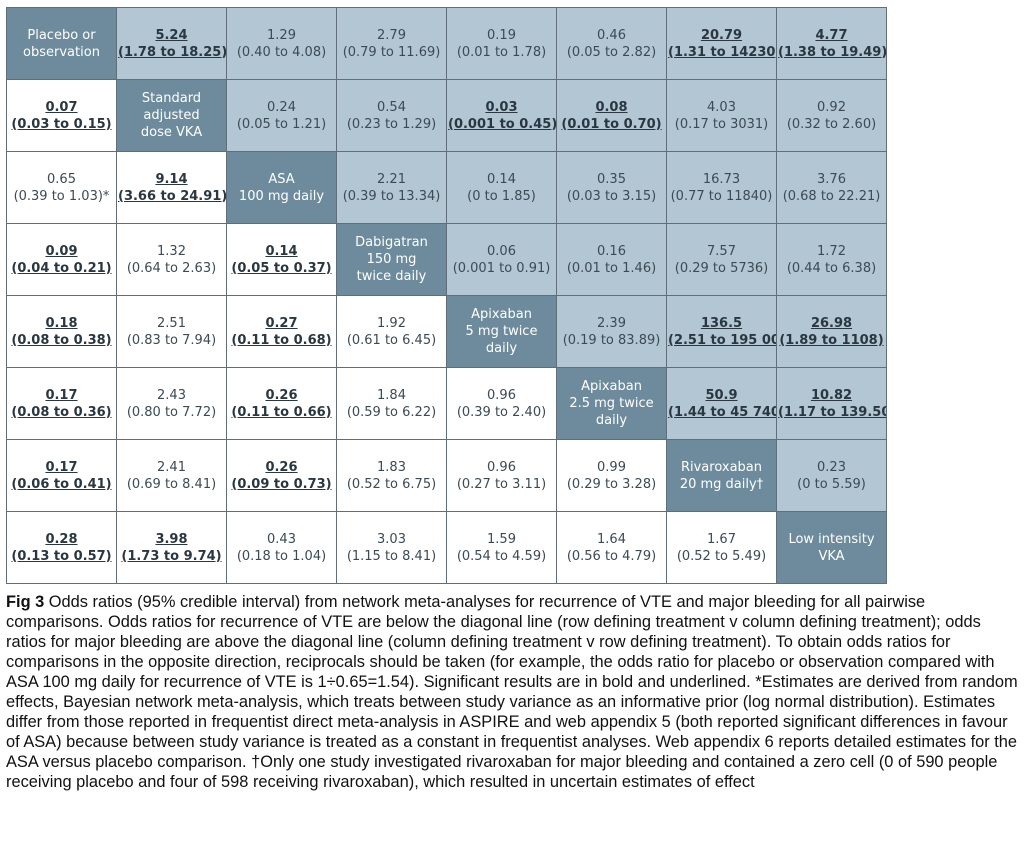 The image size is (1024, 842). What do you see at coordinates (171, 475) in the screenshot?
I see `vte-recurrence-odds-ratio-cell: 2.41 (0.69 to 8.41)` at bounding box center [171, 475].